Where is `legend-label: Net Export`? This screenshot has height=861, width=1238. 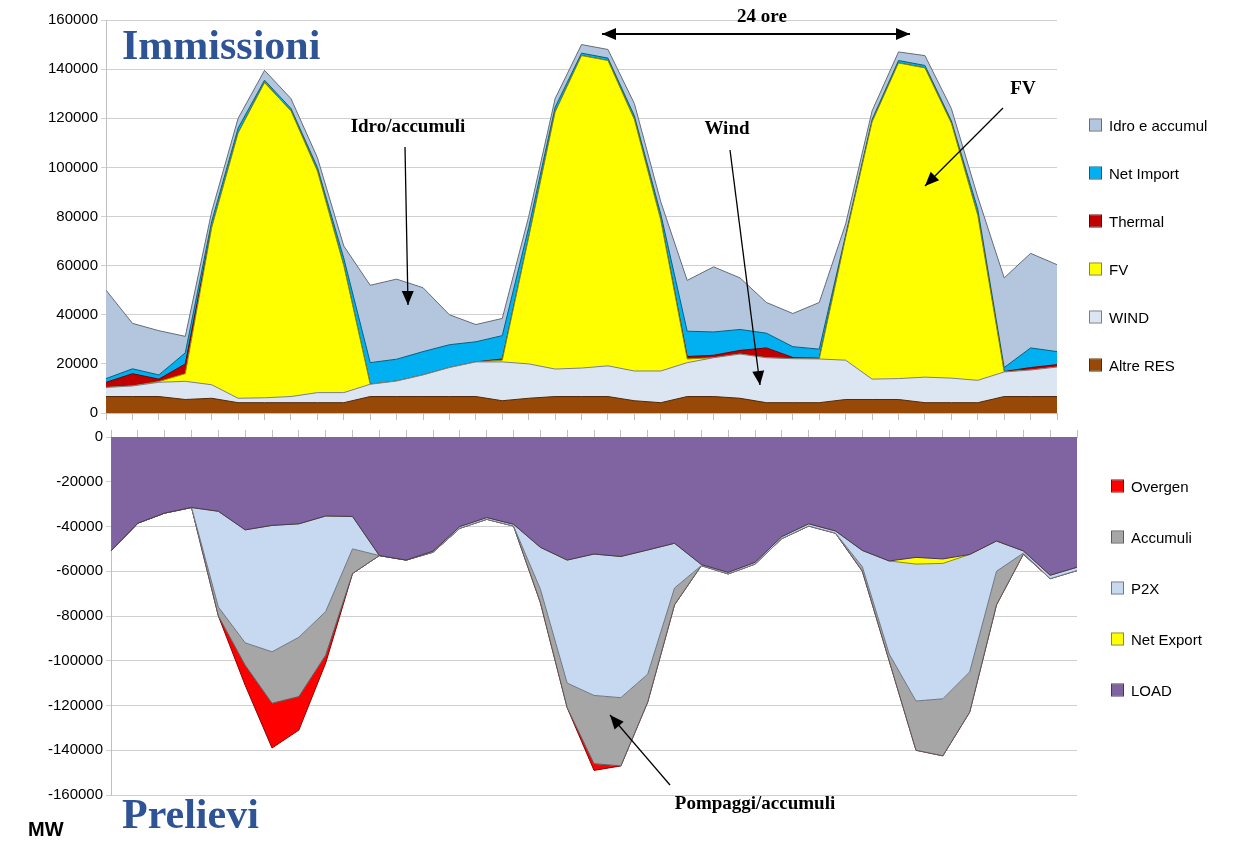
legend-label: Net Export is located at coordinates (1166, 639).